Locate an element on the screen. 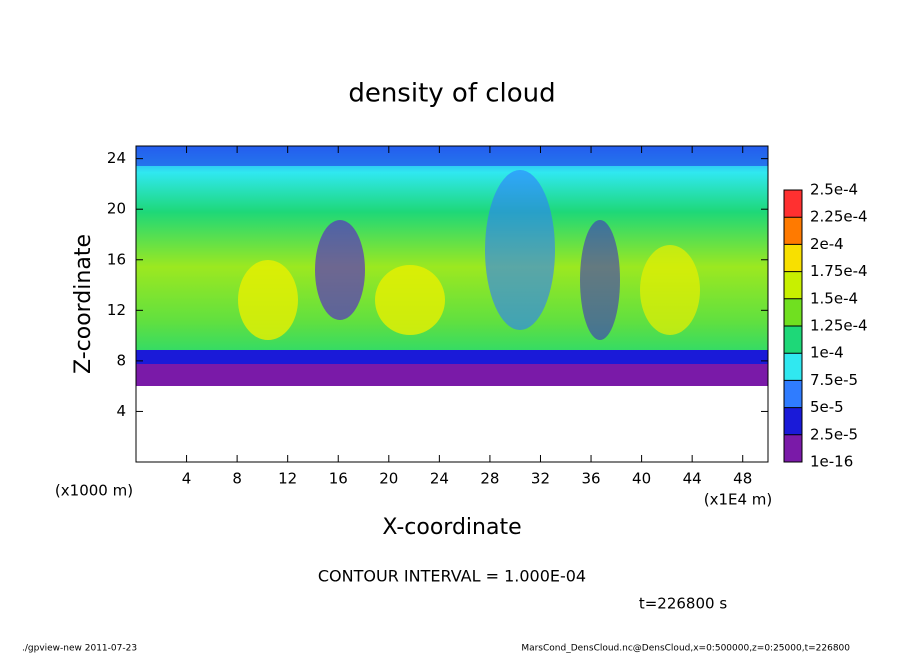 Image resolution: width=904 pixels, height=654 pixels. y-axis-label: Z-coordinate is located at coordinates (83, 304).